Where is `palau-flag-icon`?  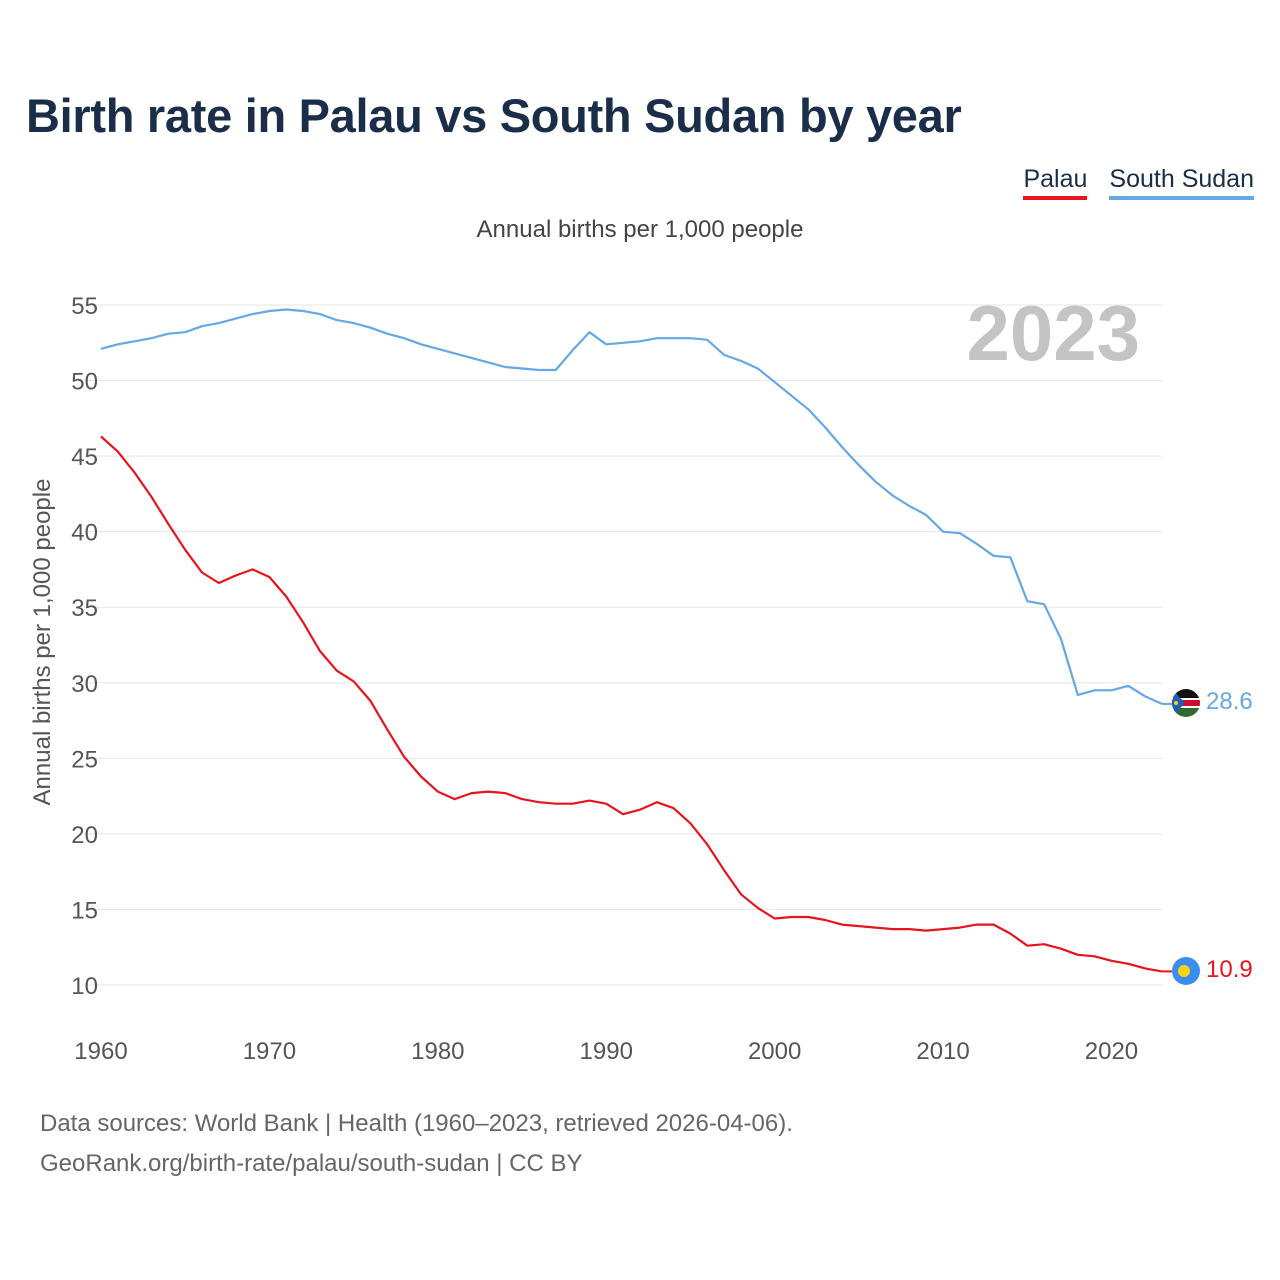
palau-flag-icon is located at coordinates (1186, 971).